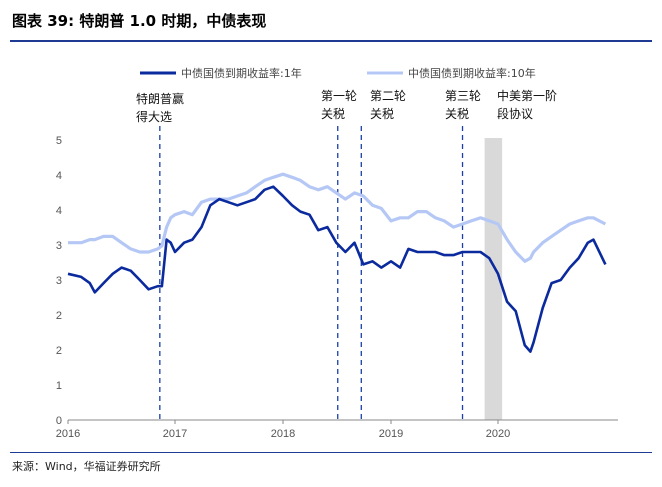  Describe the element at coordinates (68, 434) in the screenshot. I see `x-tick-label: 2016` at that location.